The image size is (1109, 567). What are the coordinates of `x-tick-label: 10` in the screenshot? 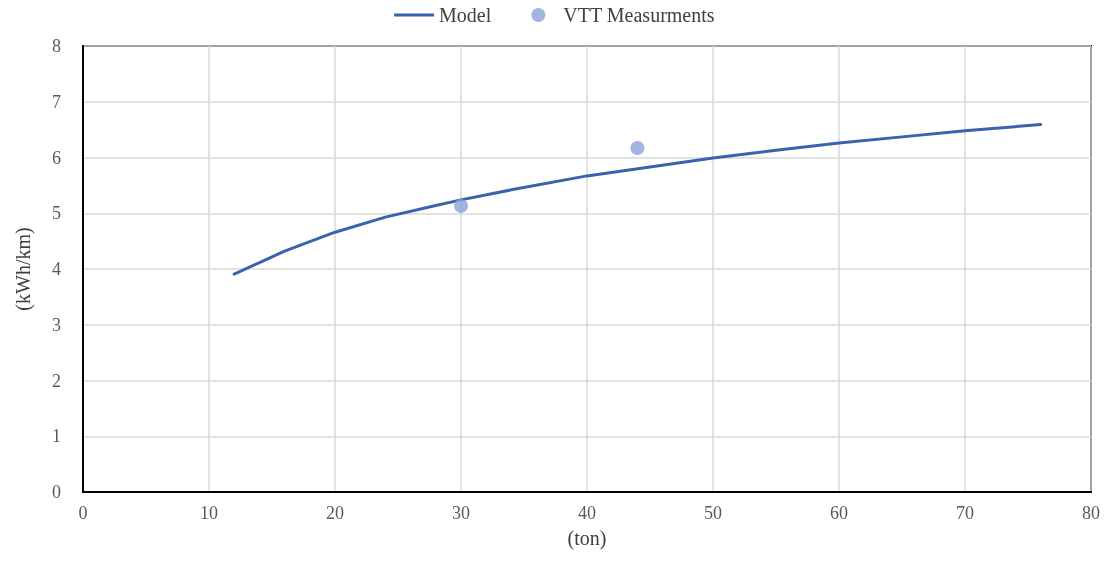 It's located at (209, 513).